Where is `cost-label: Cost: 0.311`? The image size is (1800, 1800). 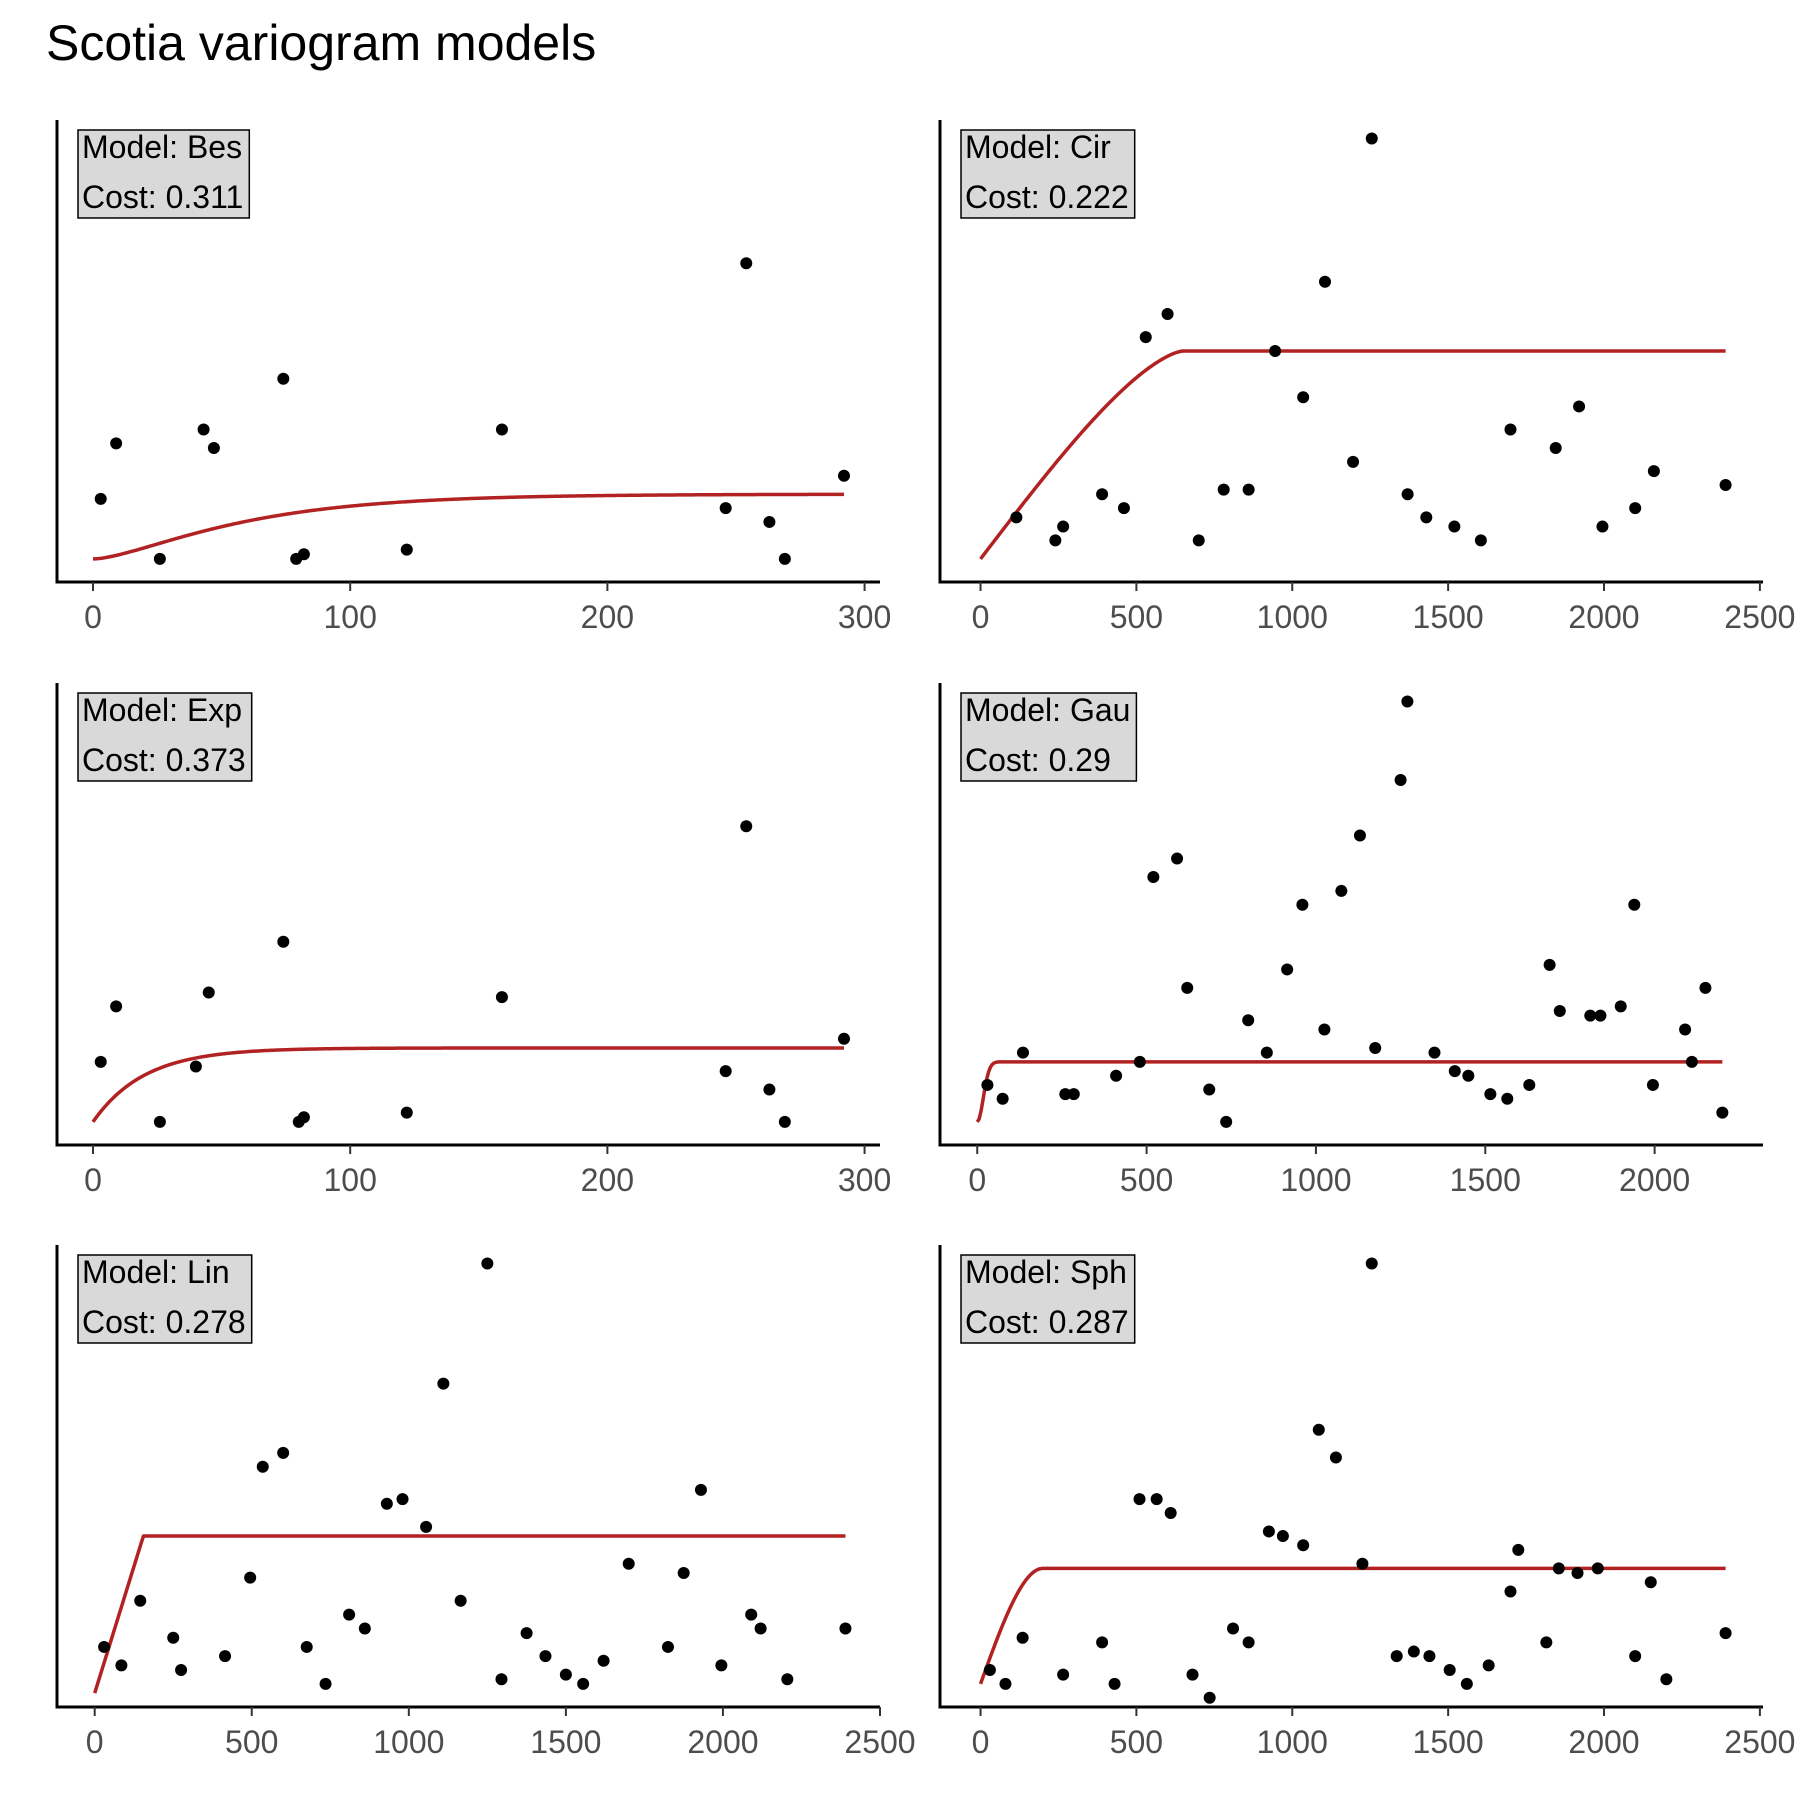 cost-label: Cost: 0.311 is located at coordinates (162, 197).